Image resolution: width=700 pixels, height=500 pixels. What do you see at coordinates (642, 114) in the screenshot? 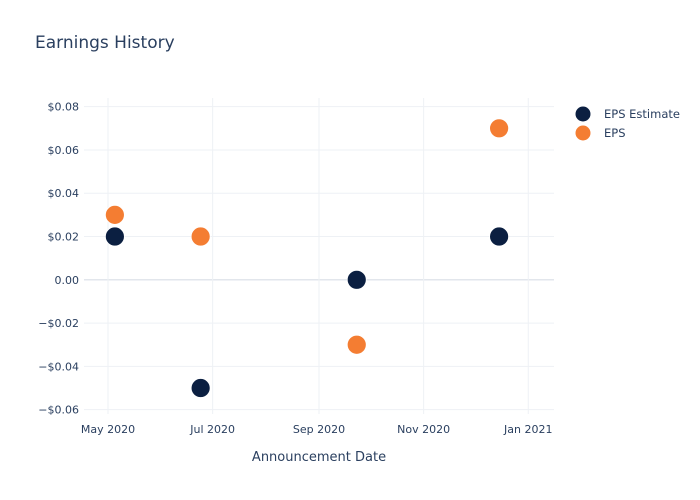
I see `legend-label: EPS Estimate` at bounding box center [642, 114].